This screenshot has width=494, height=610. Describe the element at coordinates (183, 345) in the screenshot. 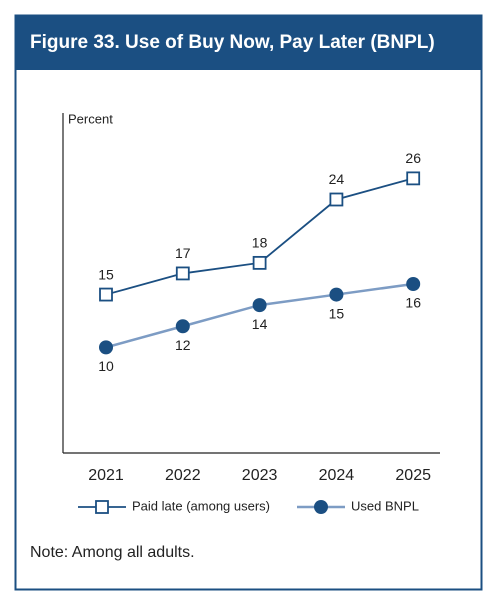

I see `data-label: 12` at that location.